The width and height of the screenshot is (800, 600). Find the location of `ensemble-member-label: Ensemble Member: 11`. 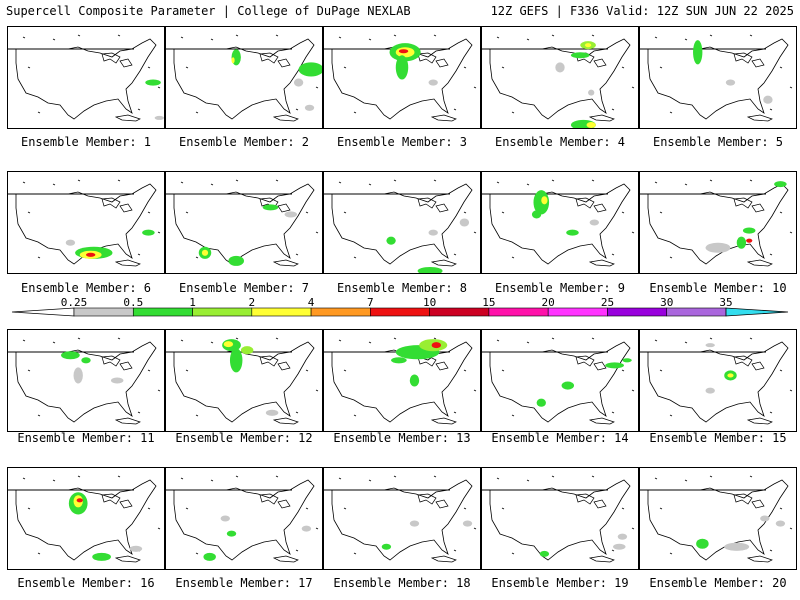

ensemble-member-label: Ensemble Member: 11 is located at coordinates (86, 438).